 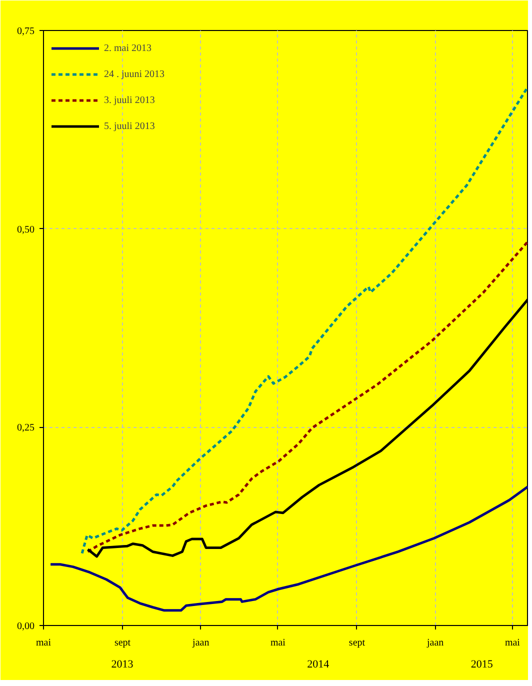 What do you see at coordinates (128, 48) in the screenshot?
I see `legend-label: 2. mai 2013` at bounding box center [128, 48].